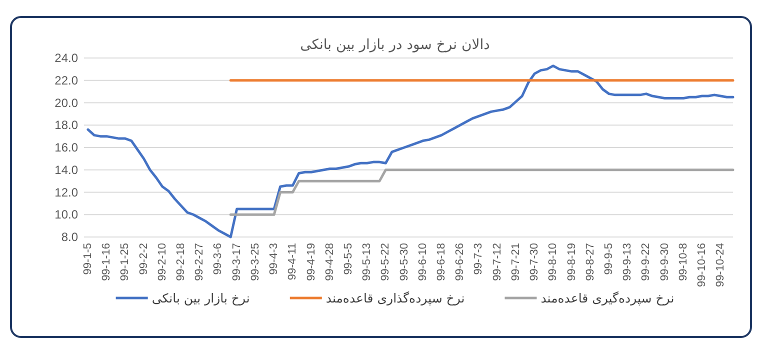 The height and width of the screenshot is (349, 768). Describe the element at coordinates (125, 262) in the screenshot. I see `x-tick-label: 99-1-25` at that location.